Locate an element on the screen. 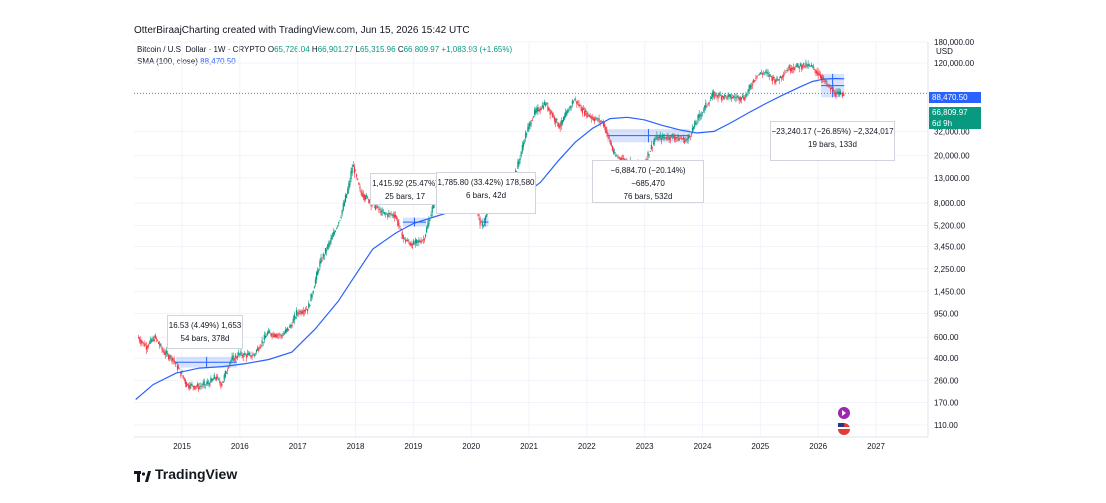 This screenshot has height=503, width=1106. measure-box-3: 1,785.80 (33.42%) 178,580 6 bars, 42d is located at coordinates (486, 193).